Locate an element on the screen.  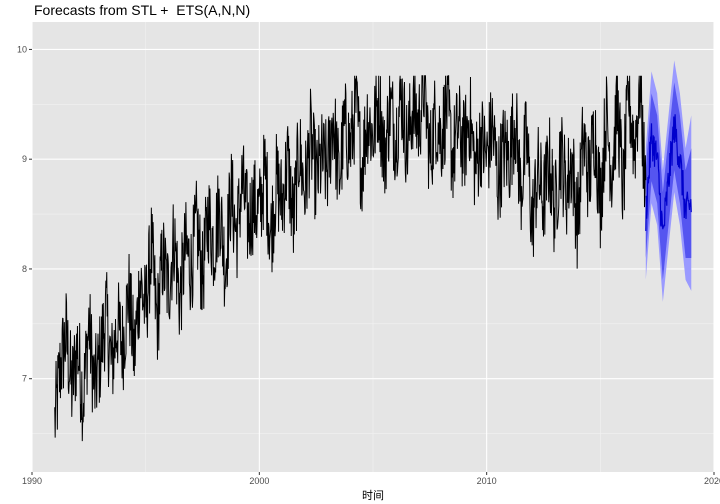
y-tick-label: 10 is located at coordinates (22, 49).